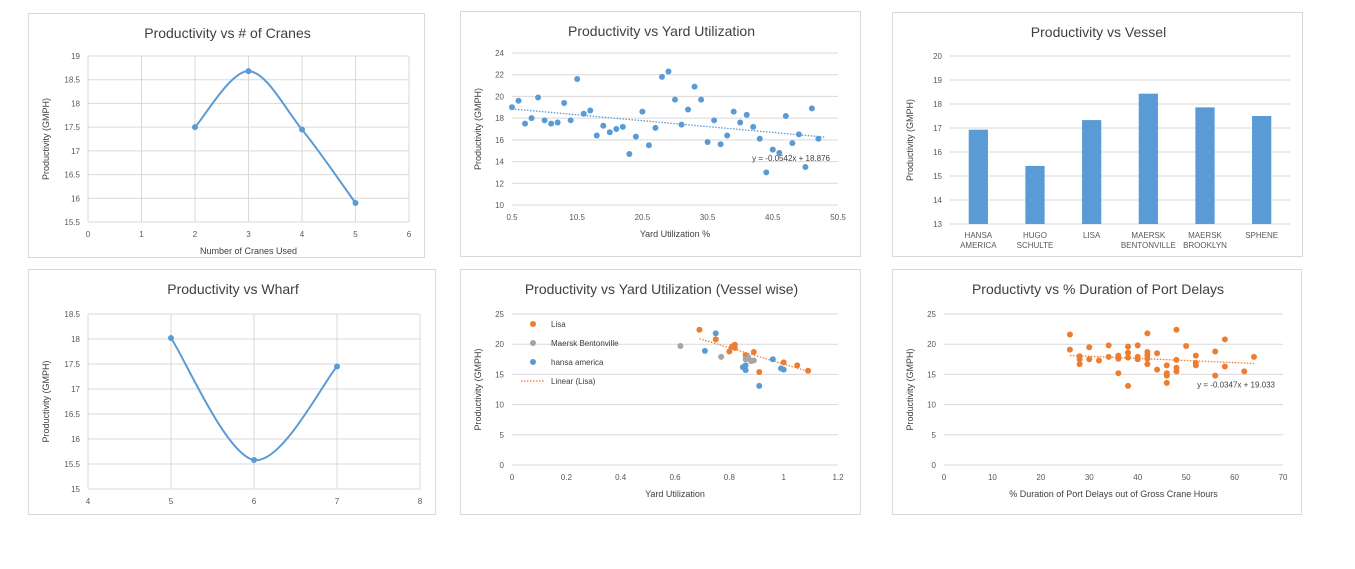 The height and width of the screenshot is (569, 1355). Describe the element at coordinates (75, 56) in the screenshot. I see `y-tick-label: 19` at that location.